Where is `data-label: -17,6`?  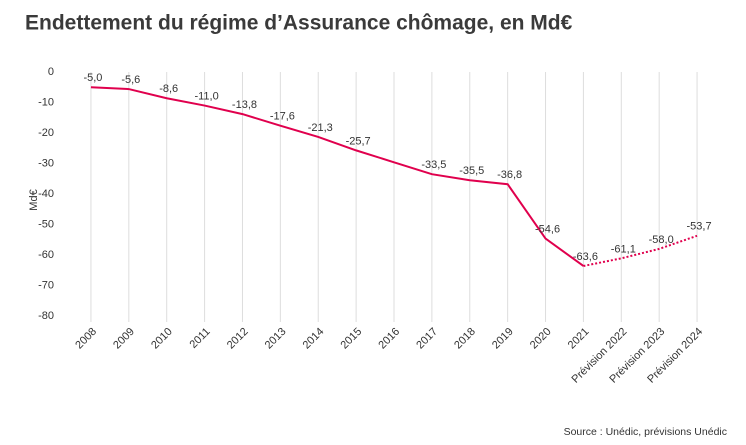 data-label: -17,6 is located at coordinates (282, 117).